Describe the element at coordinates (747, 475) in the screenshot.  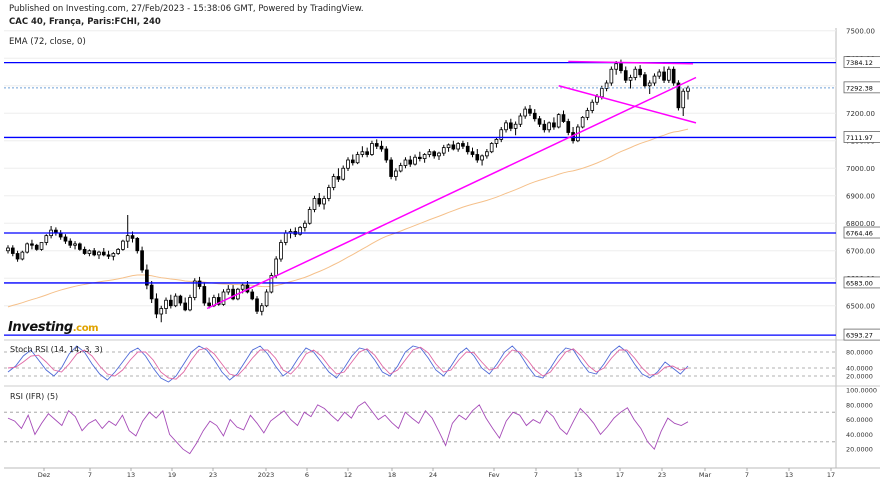
I see `time-tick-label: 7` at that location.